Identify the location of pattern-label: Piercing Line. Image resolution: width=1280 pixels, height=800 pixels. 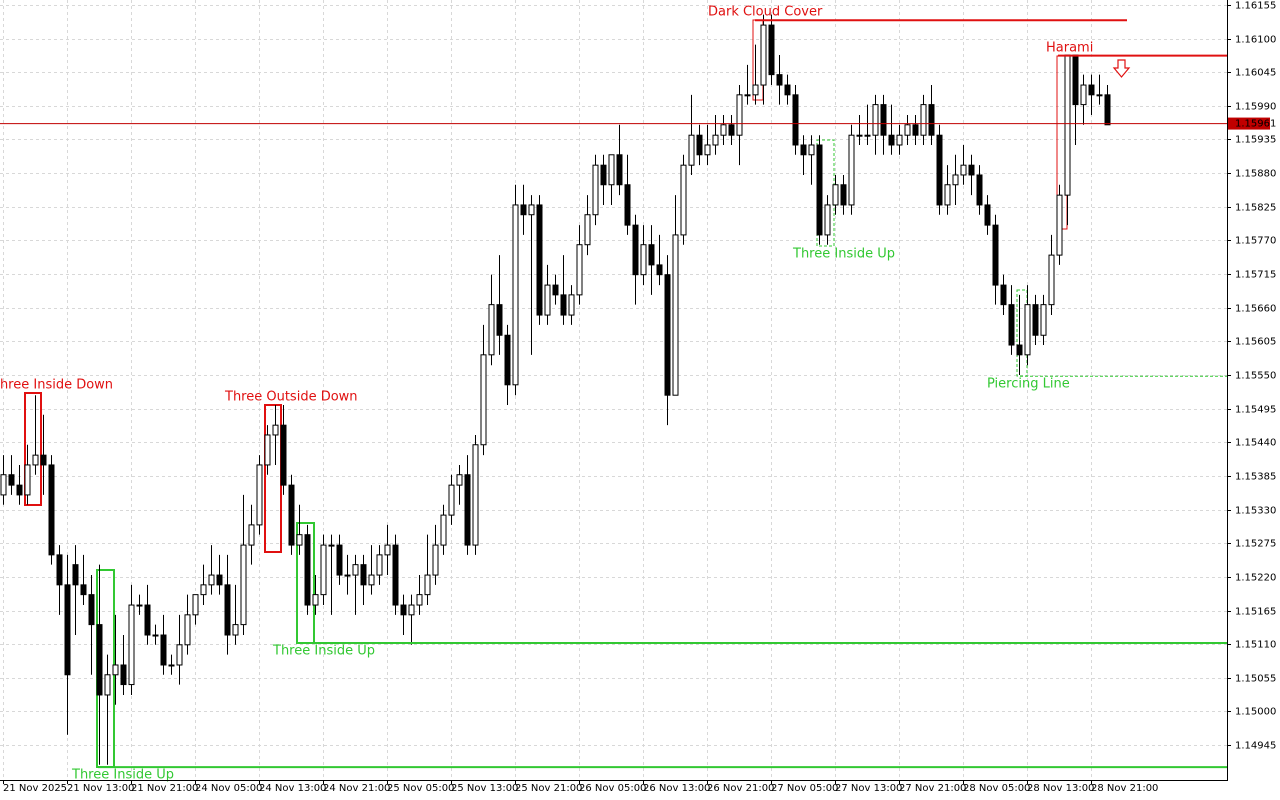
(1028, 384).